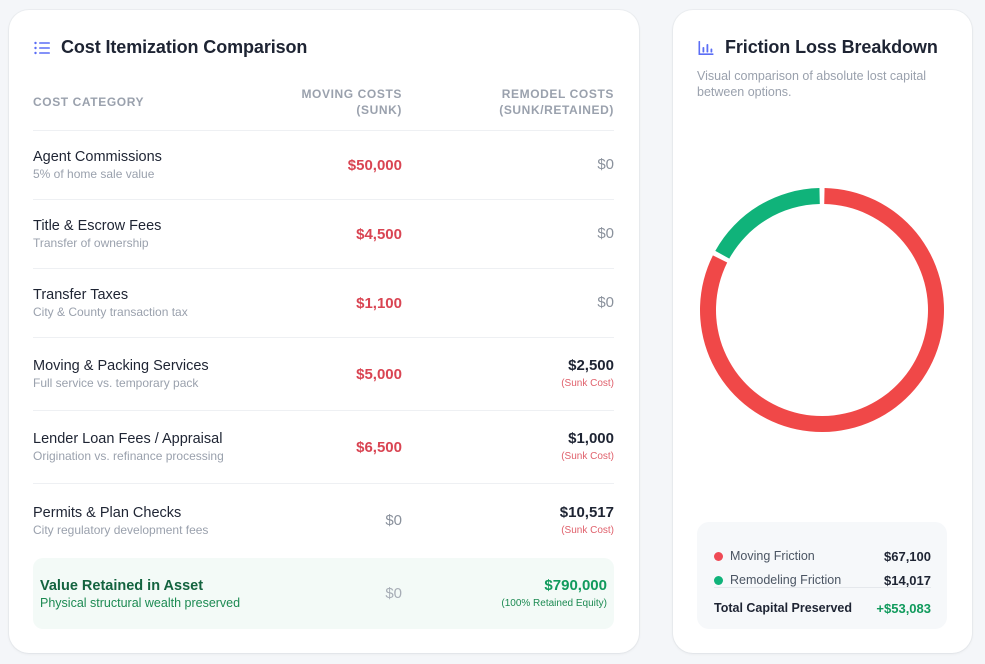 This screenshot has width=985, height=664. Describe the element at coordinates (556, 110) in the screenshot. I see `column-header-remodel-line2: (SUNK/RETAINED)` at that location.